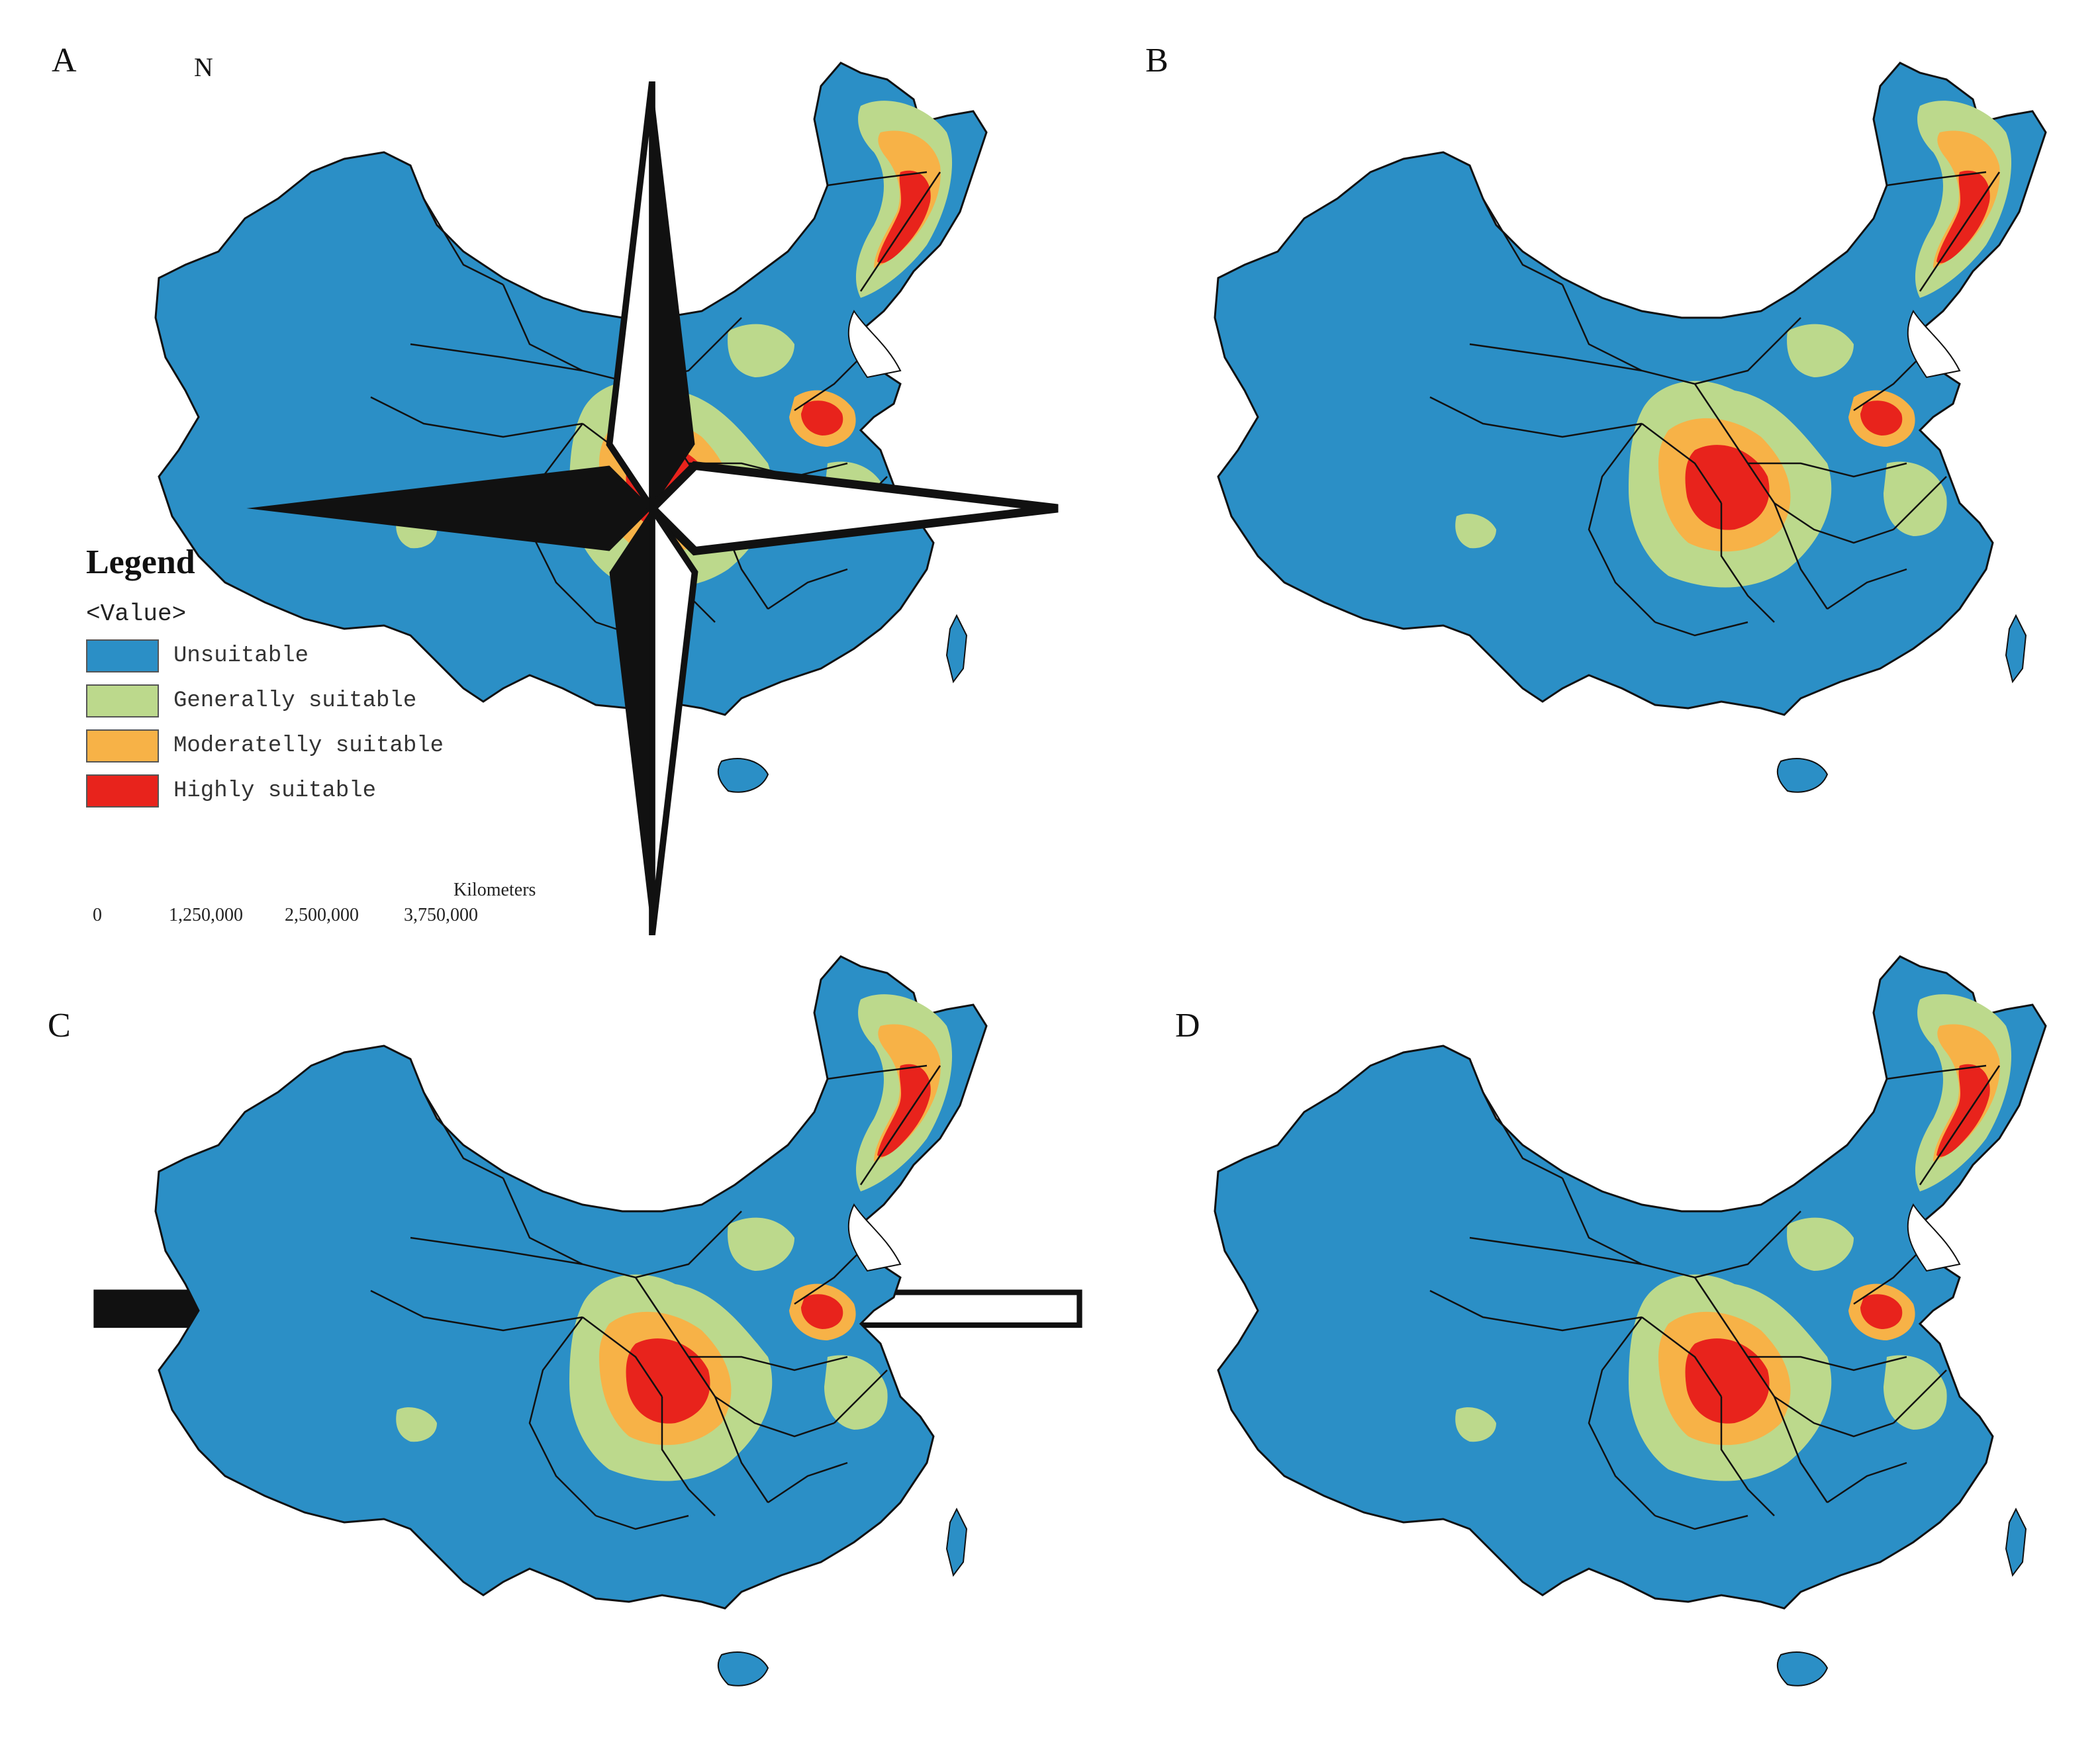  Describe the element at coordinates (441, 915) in the screenshot. I see `scale-tick-3: 3,750,000` at that location.